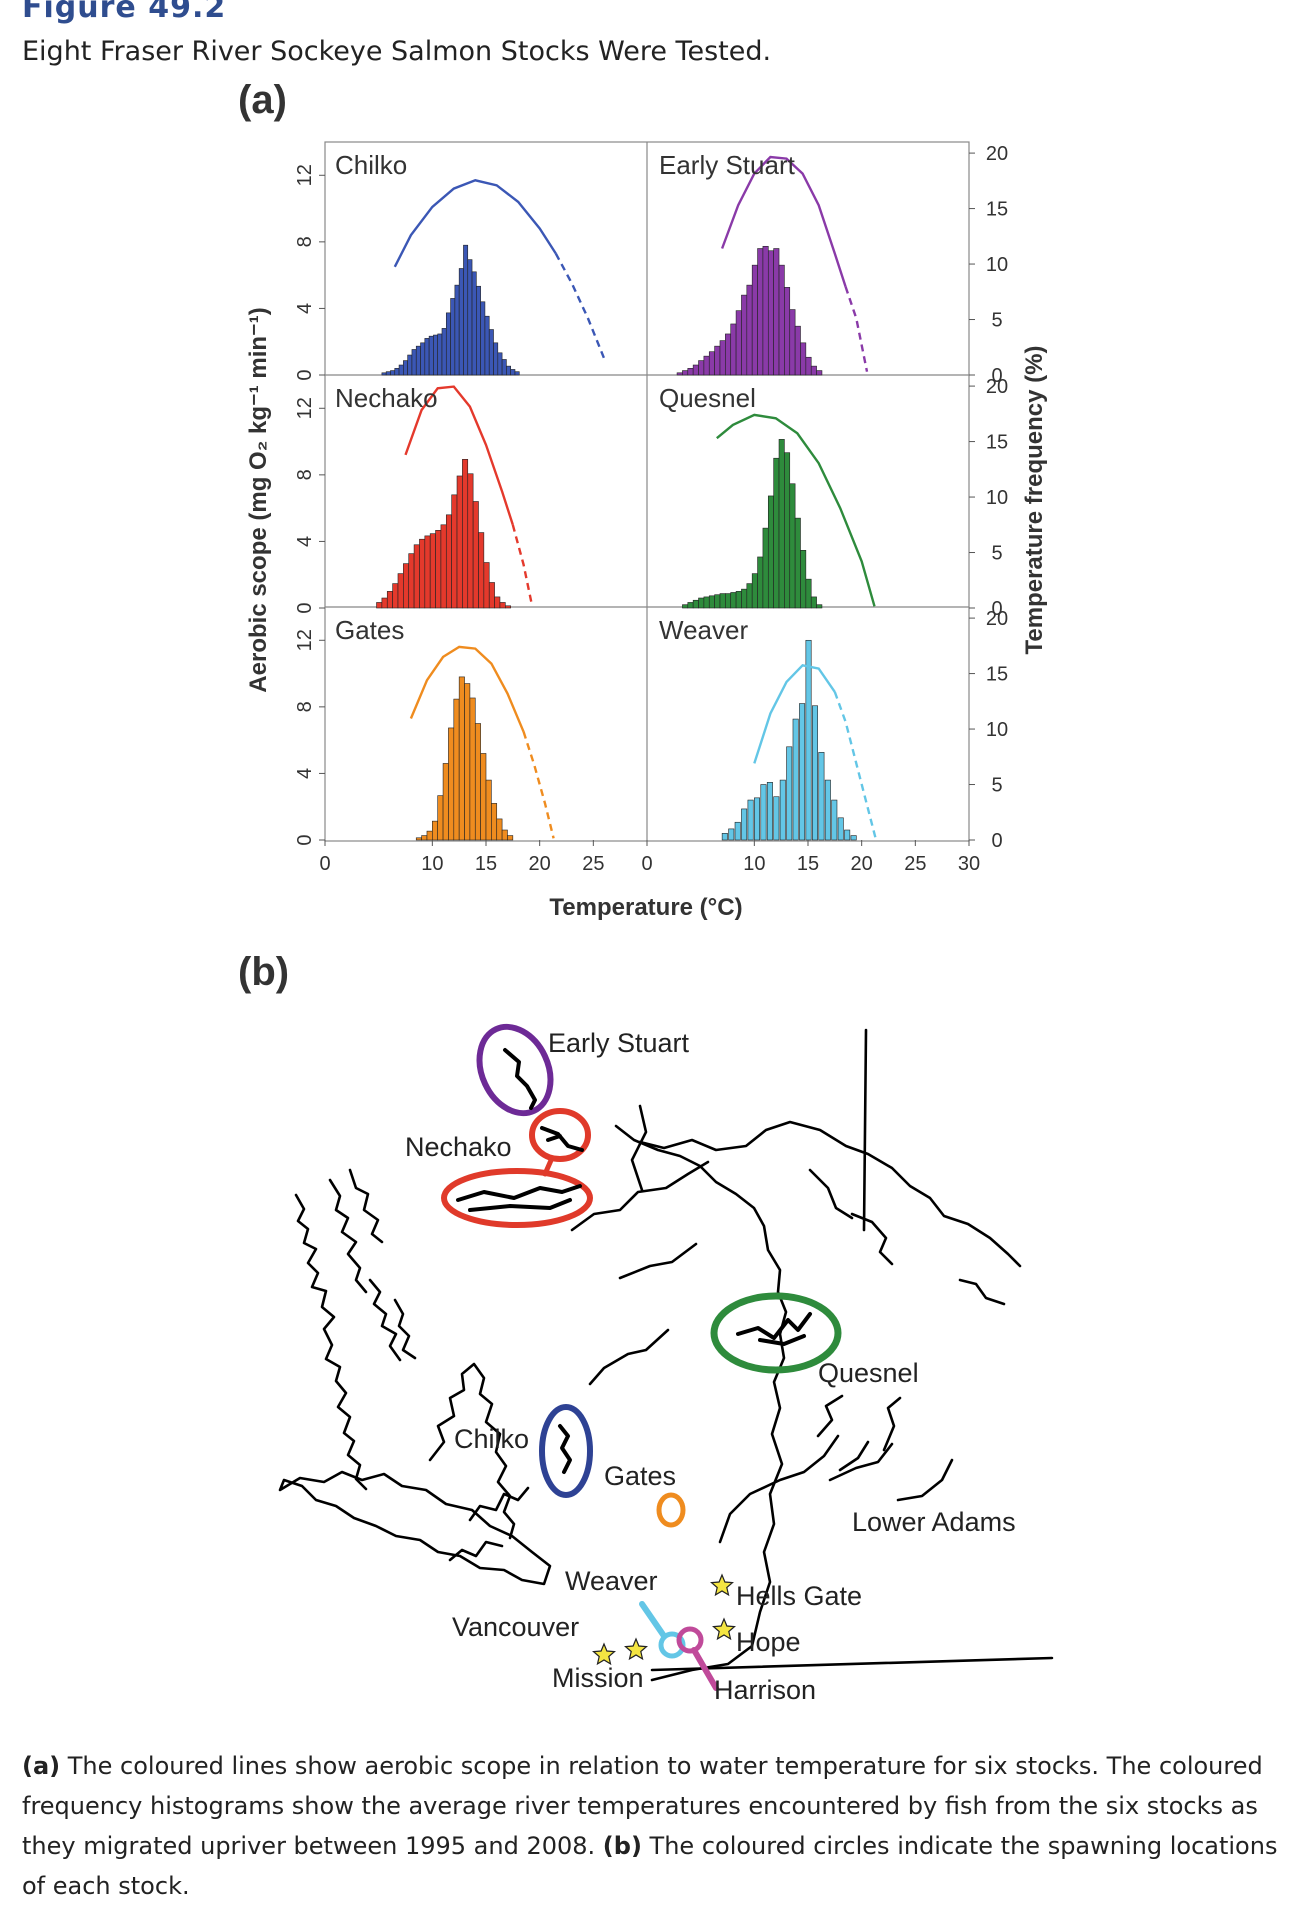  I want to click on y-tick-label-right: 20, so click(997, 387).